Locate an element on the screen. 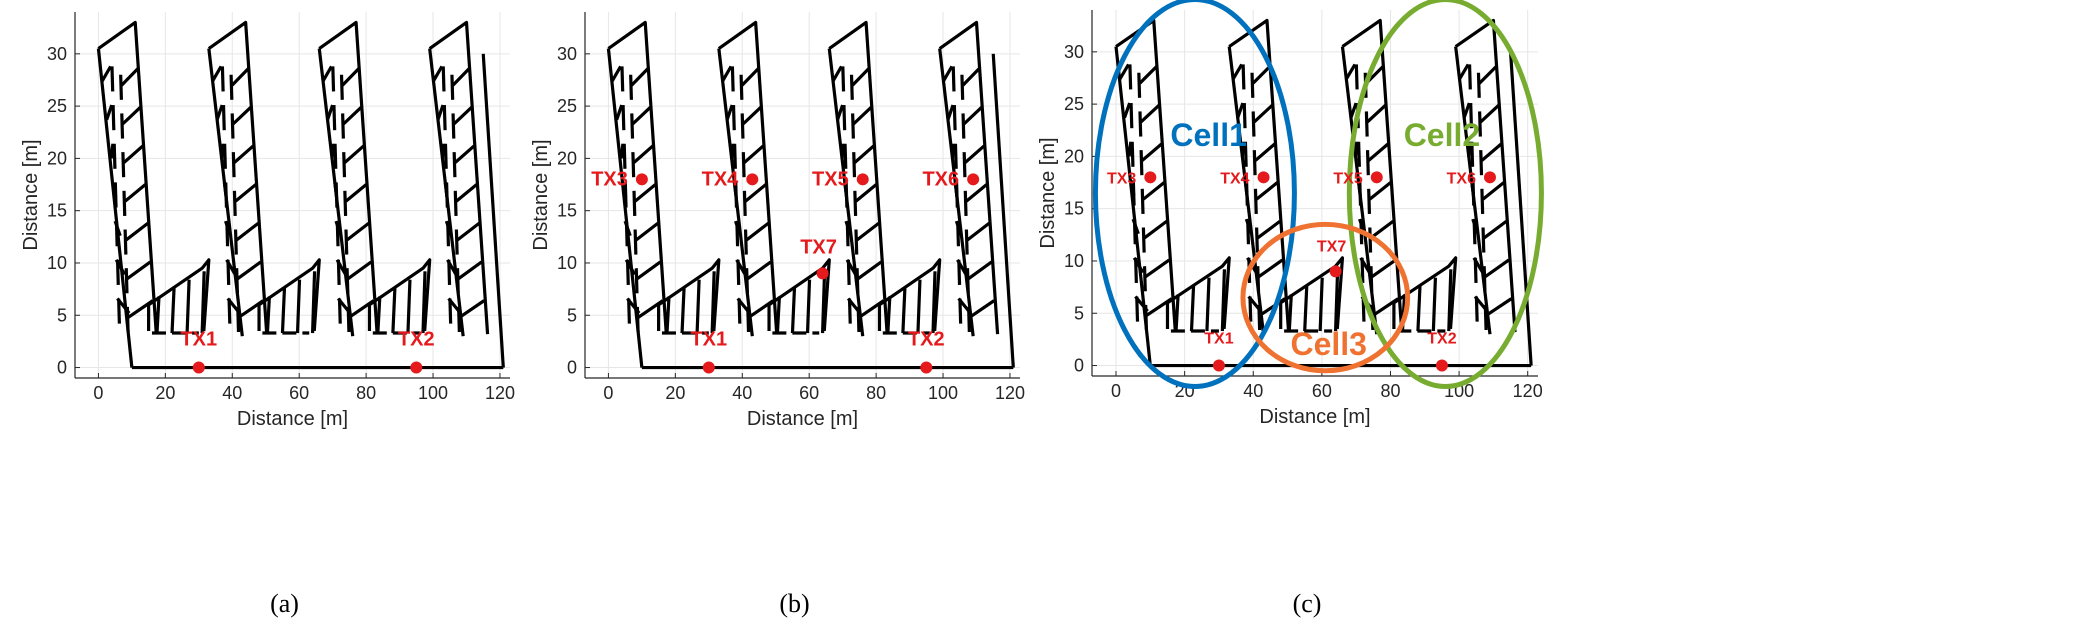  x-tick-label: 100 is located at coordinates (433, 393).